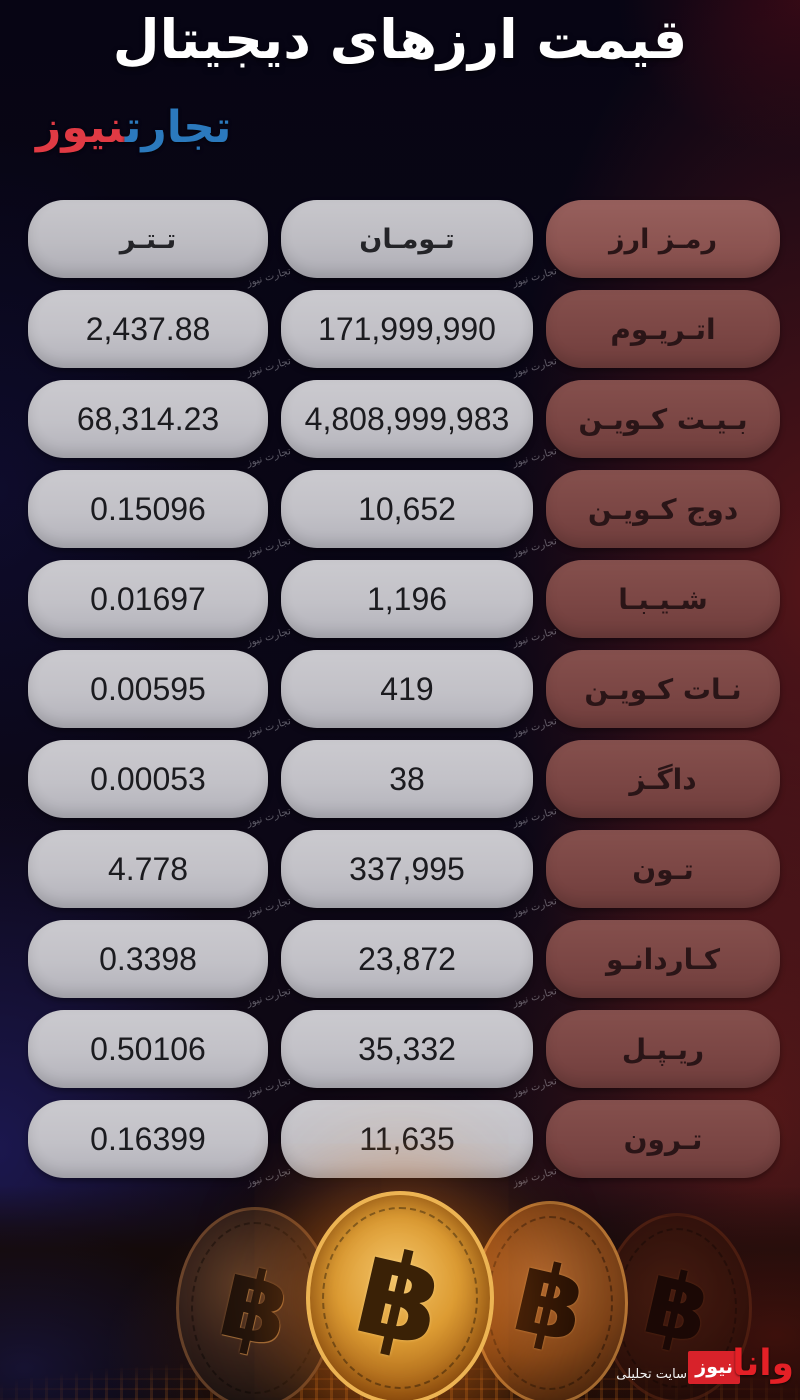 This screenshot has width=800, height=1400. I want to click on toman-value-cell: 35,332, so click(407, 1049).